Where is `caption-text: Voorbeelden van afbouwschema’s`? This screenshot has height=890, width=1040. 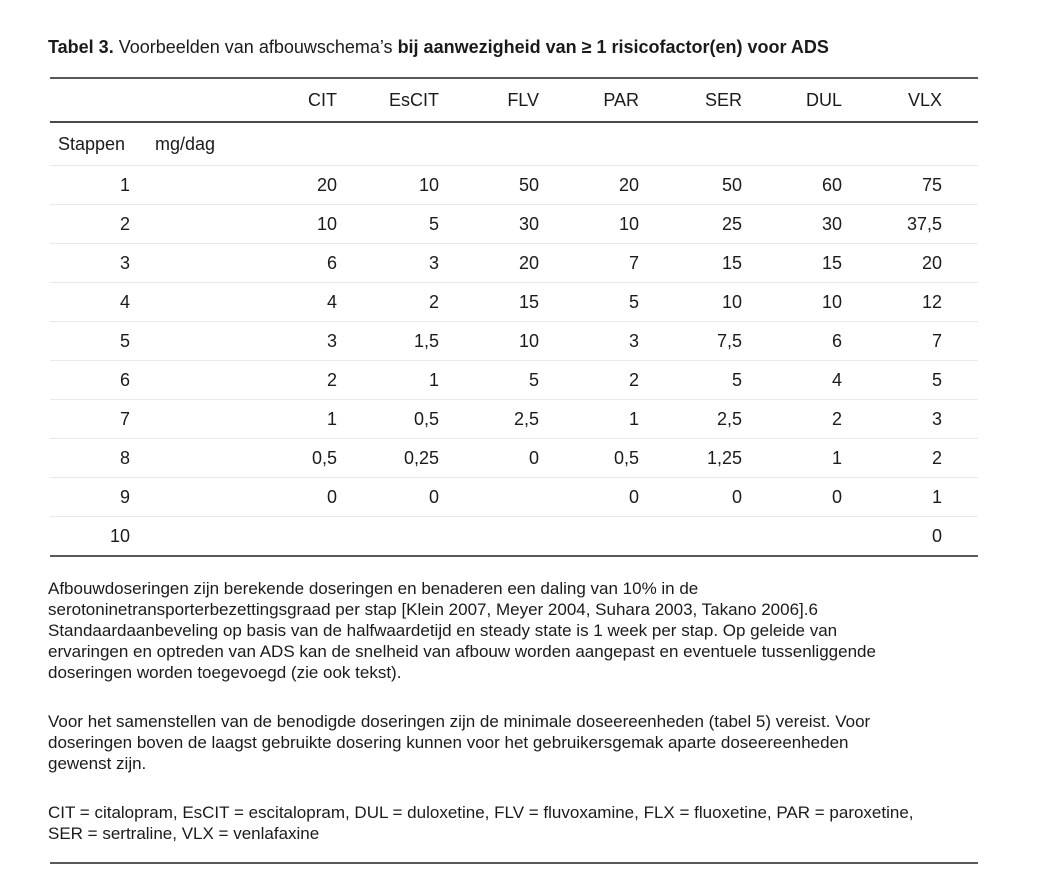 caption-text: Voorbeelden van afbouwschema’s is located at coordinates (258, 47).